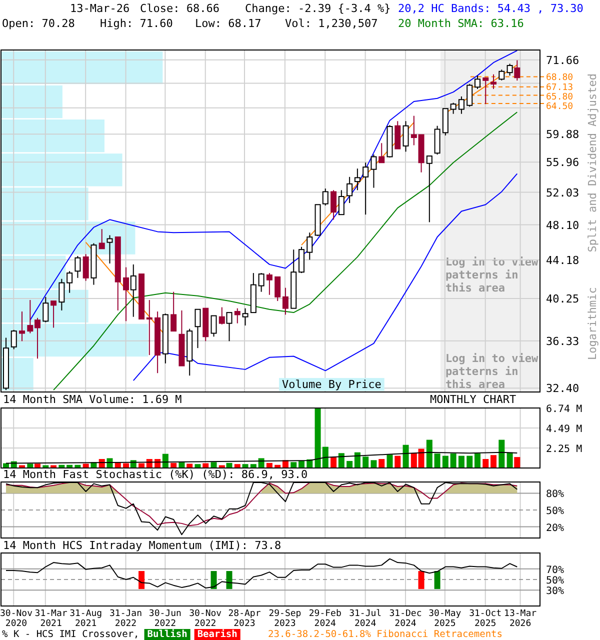 This screenshot has height=640, width=600. I want to click on y-tick-label: 32.40, so click(563, 389).